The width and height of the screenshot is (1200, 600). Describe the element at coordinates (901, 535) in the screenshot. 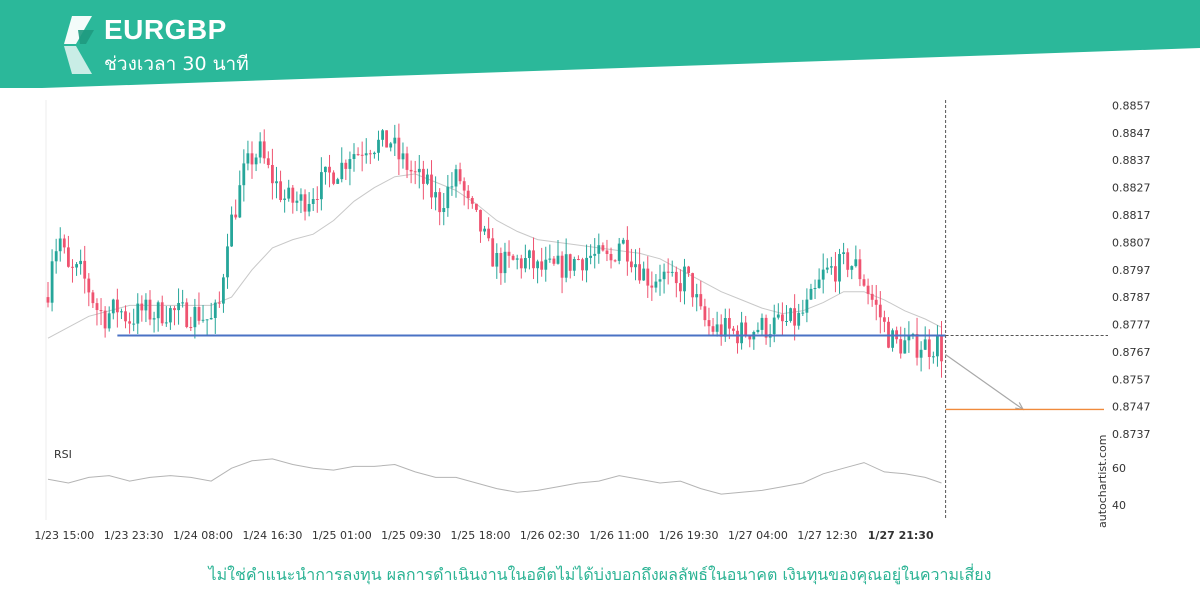

I see `time-tick-label: 1/27 21:30` at that location.